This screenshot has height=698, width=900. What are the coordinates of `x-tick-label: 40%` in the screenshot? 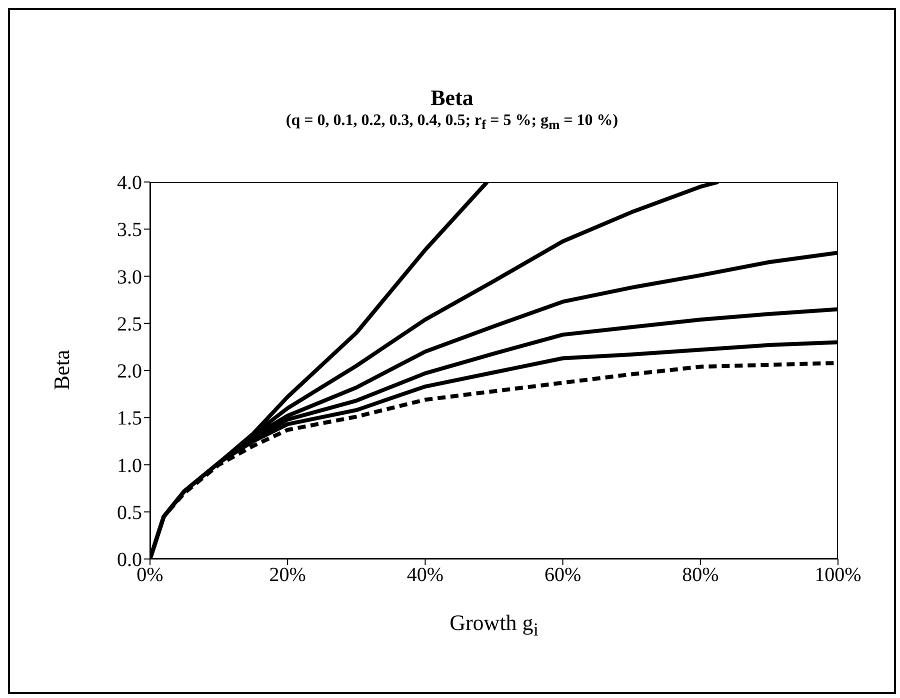 It's located at (425, 575).